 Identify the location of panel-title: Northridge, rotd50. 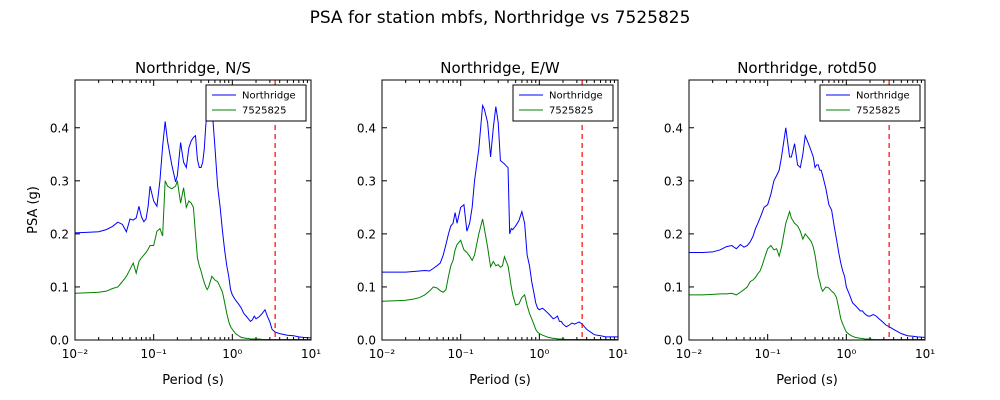
(807, 68).